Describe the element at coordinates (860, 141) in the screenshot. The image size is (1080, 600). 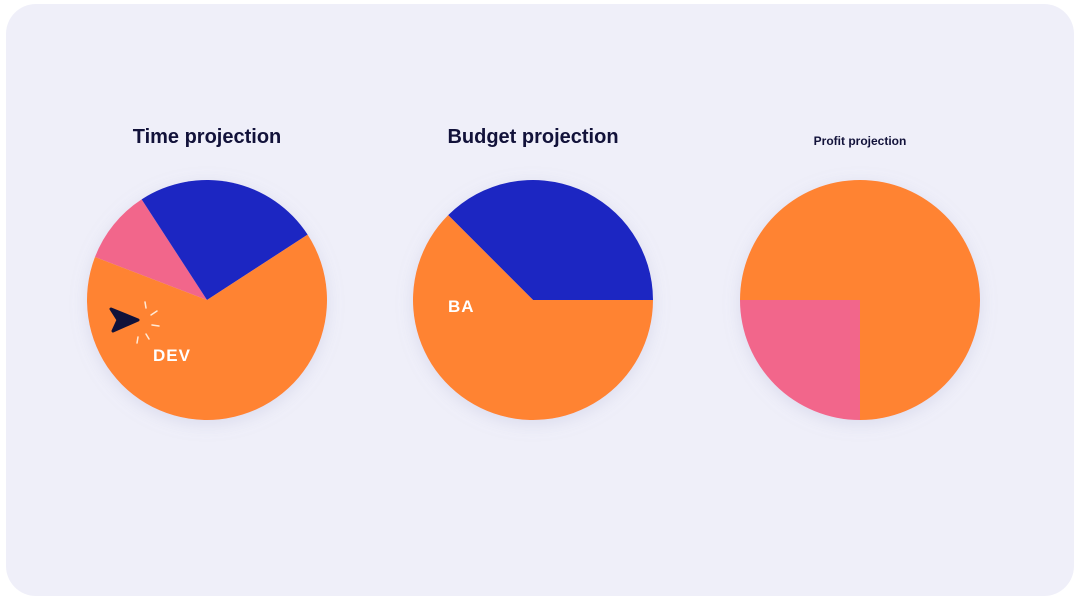
I see `profit-projection-title: Profit projection` at that location.